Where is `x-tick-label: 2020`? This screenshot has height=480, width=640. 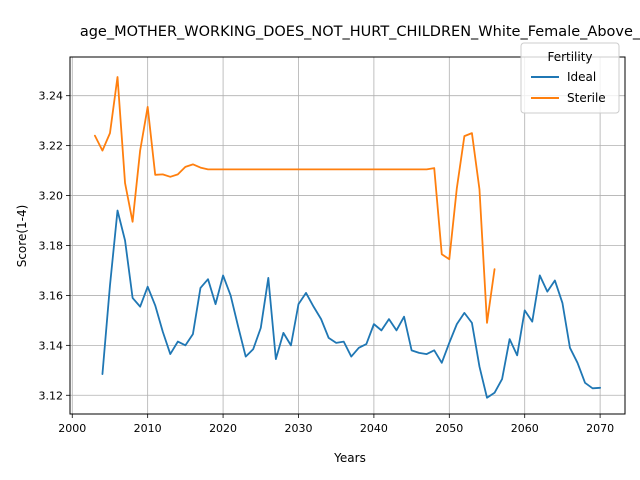
x-tick-label: 2020 is located at coordinates (223, 428).